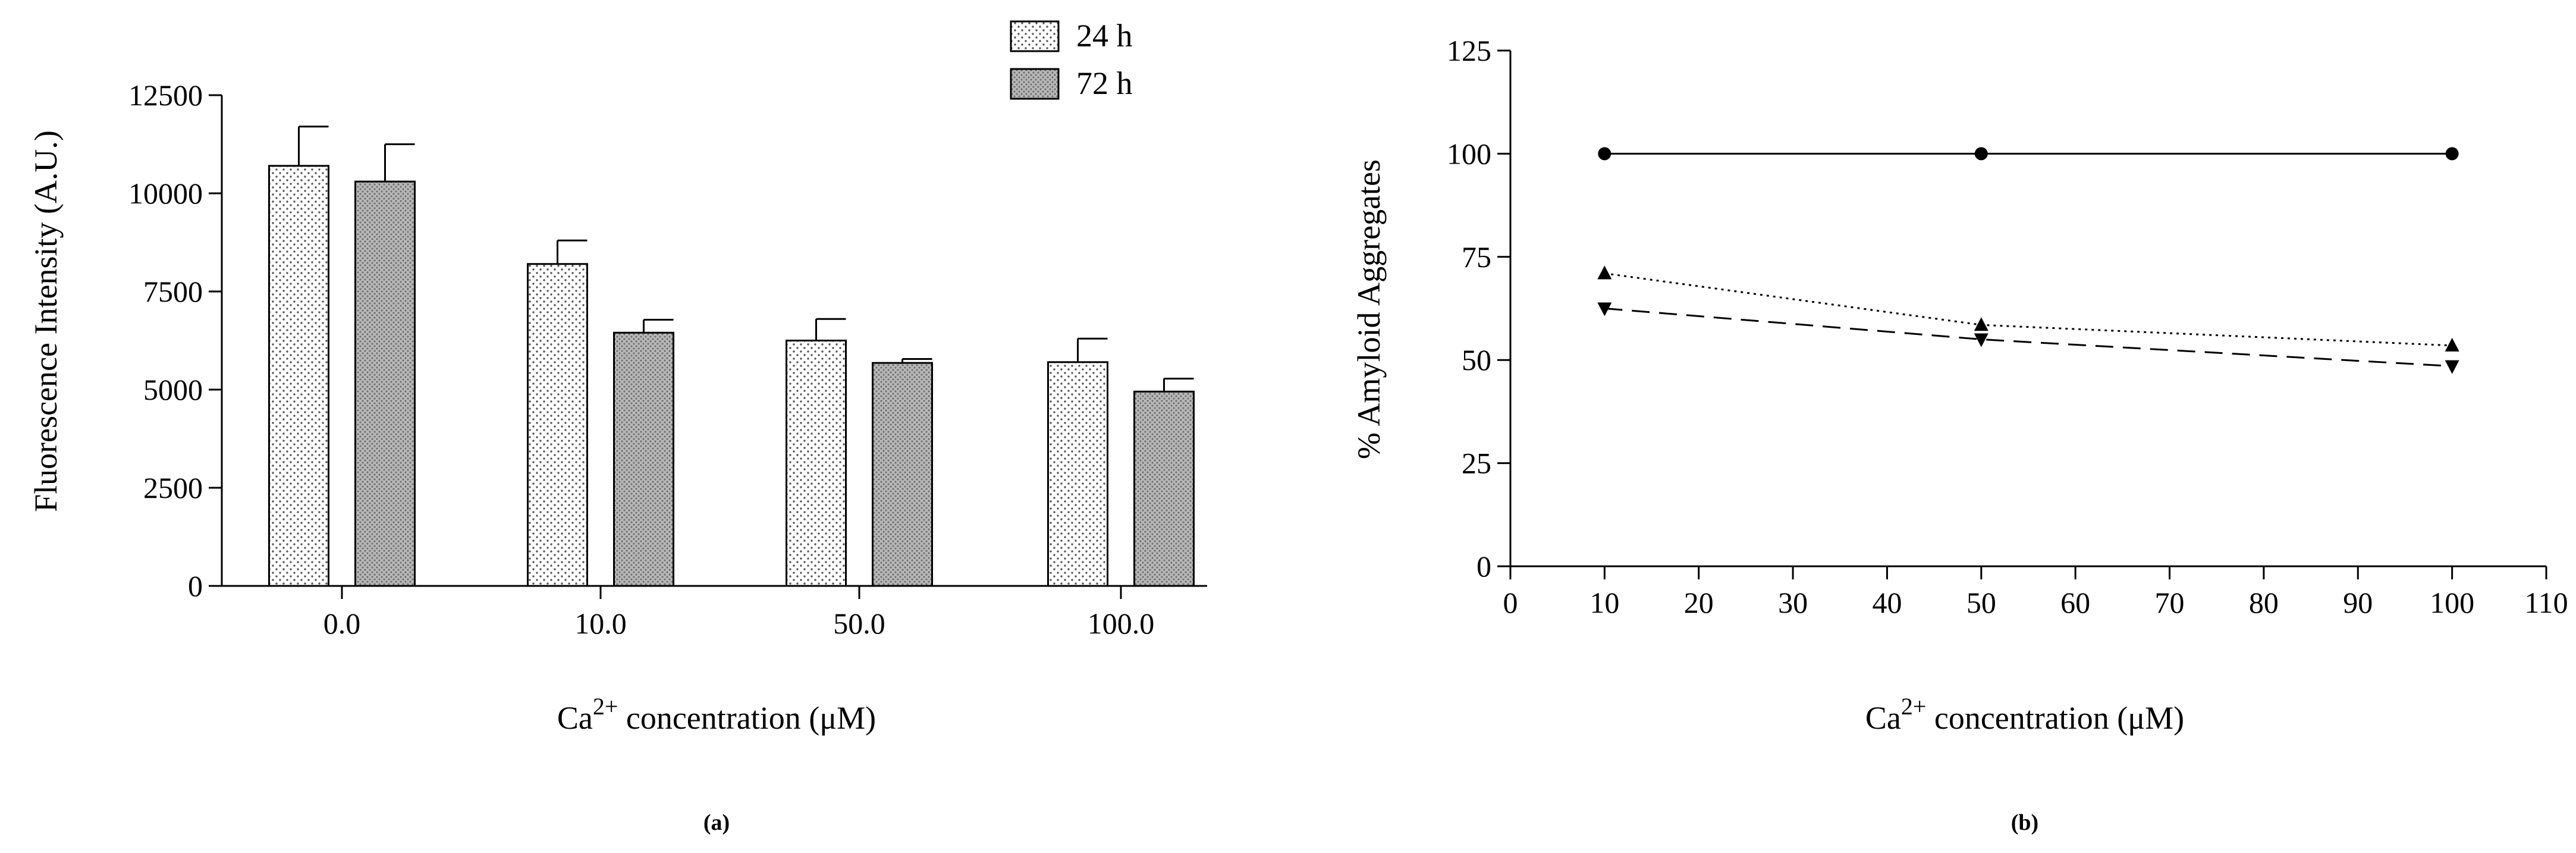  Describe the element at coordinates (1476, 360) in the screenshot. I see `y-tick-label: 50` at that location.